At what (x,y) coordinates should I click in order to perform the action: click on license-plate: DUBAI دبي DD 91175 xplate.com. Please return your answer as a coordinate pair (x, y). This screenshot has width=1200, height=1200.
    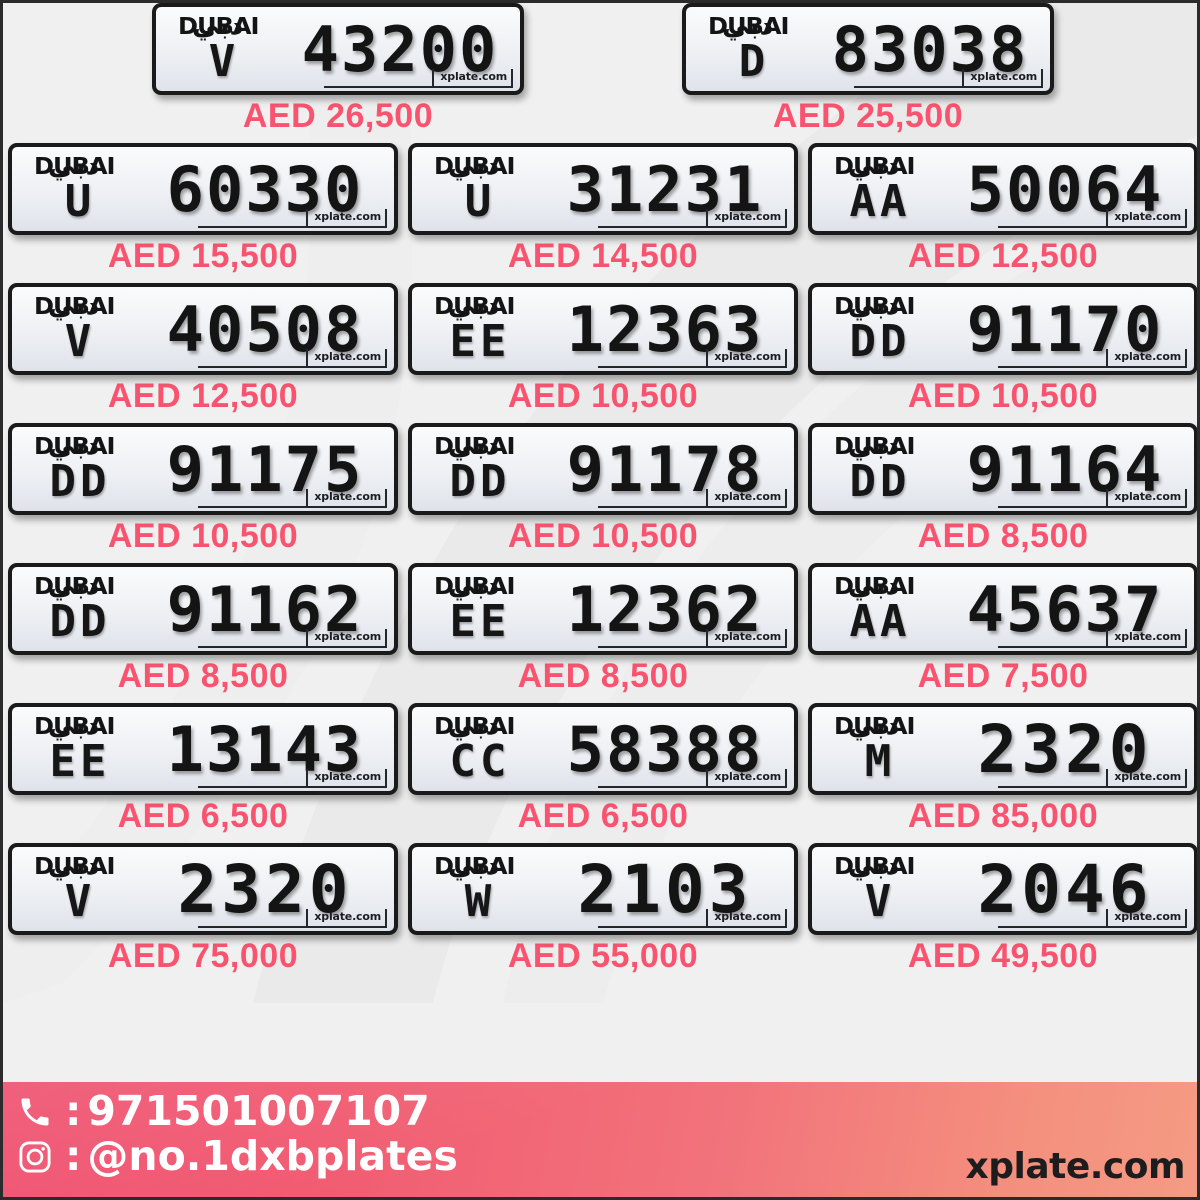
    Looking at the image, I should click on (203, 469).